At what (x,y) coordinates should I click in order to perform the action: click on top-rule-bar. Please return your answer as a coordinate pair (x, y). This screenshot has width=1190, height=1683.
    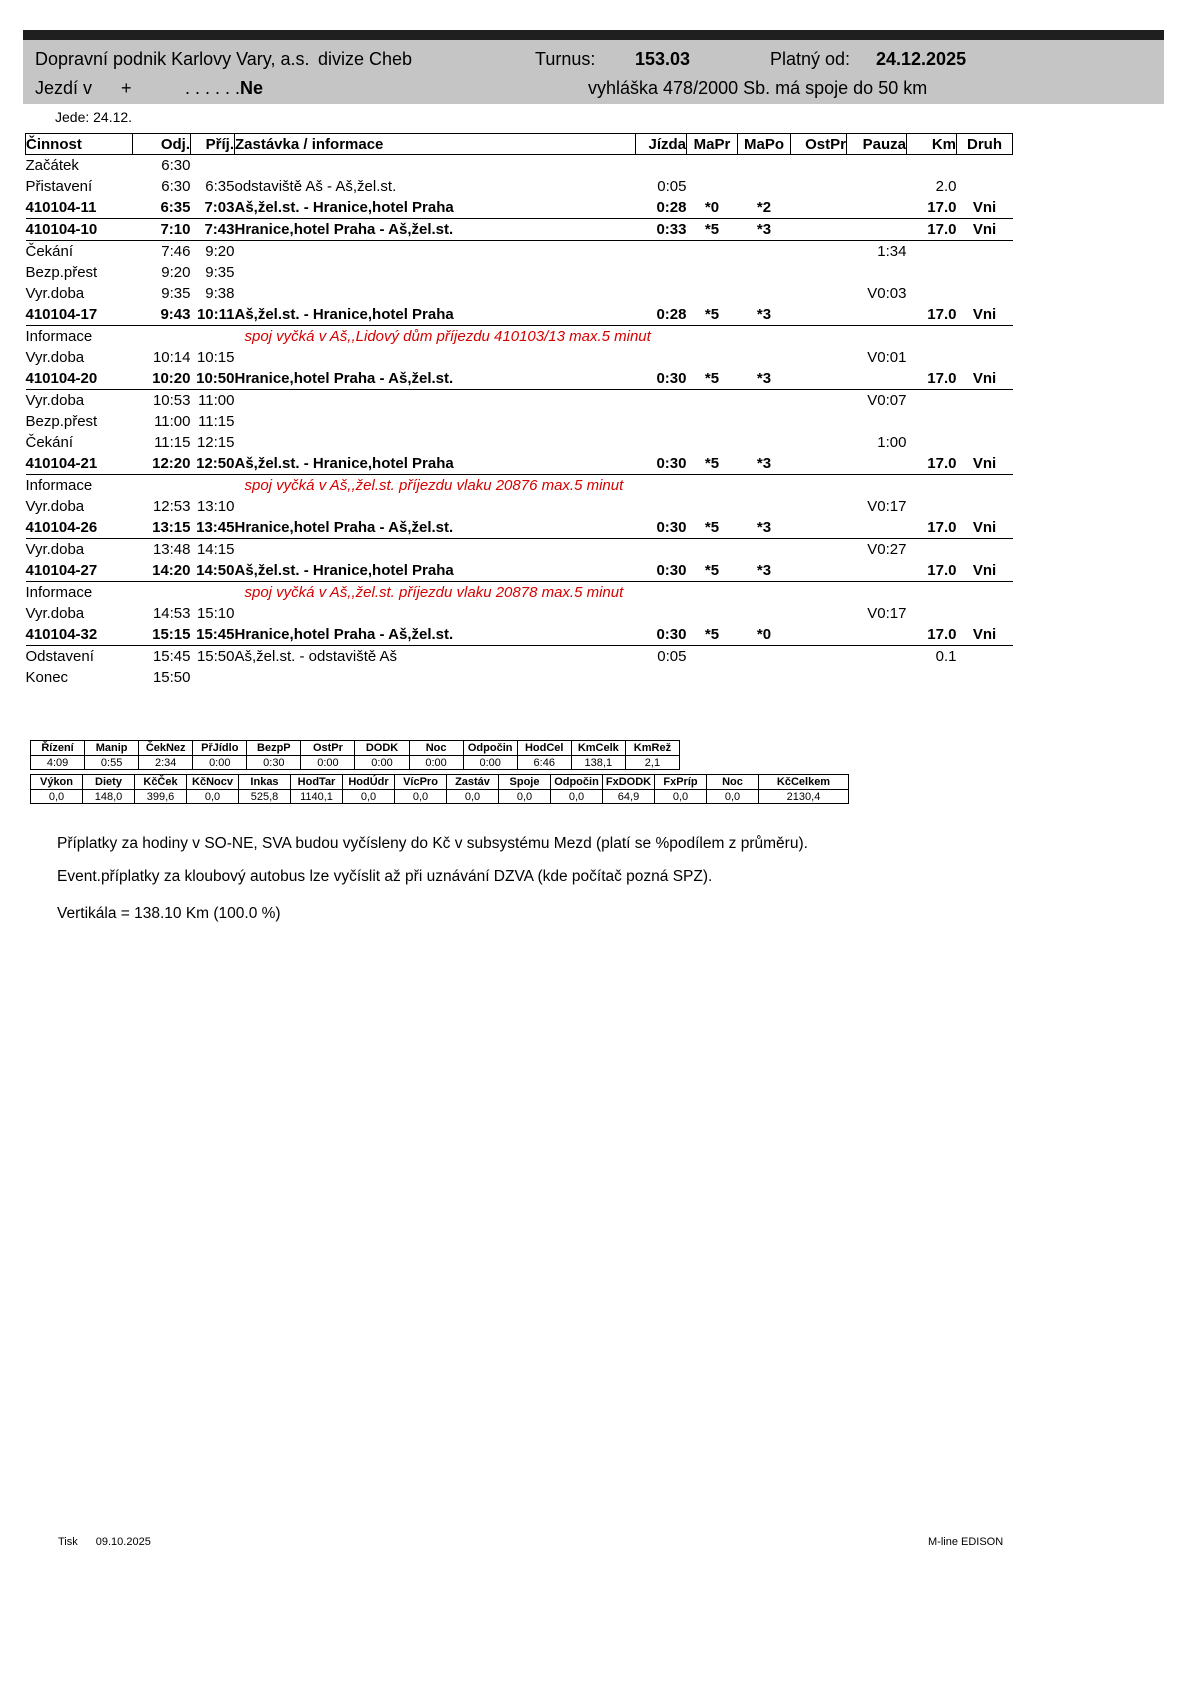
    Looking at the image, I should click on (593, 35).